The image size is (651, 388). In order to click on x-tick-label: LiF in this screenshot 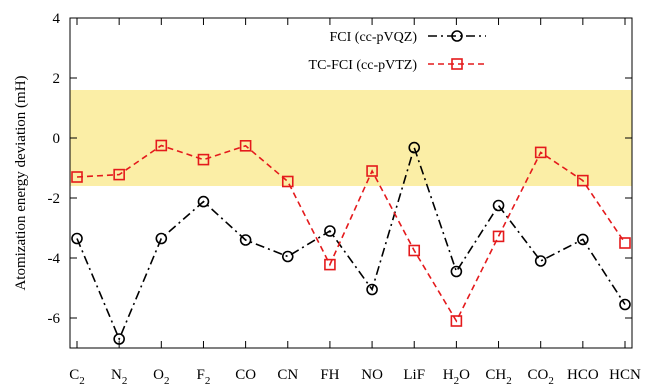, I will do `click(414, 375)`.